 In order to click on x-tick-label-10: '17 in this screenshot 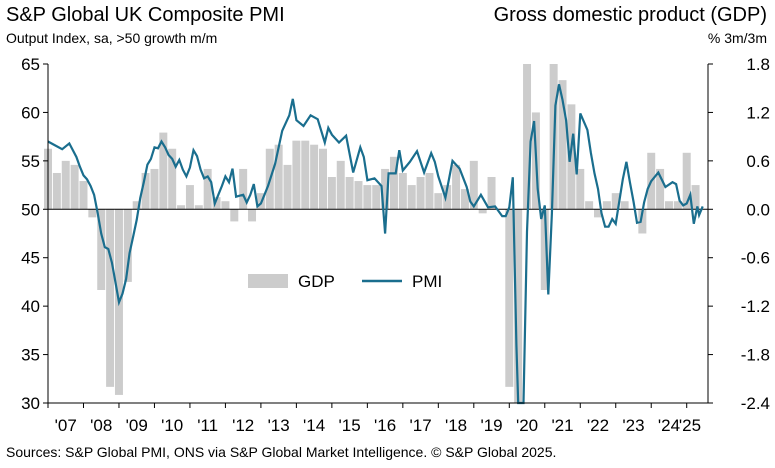, I will do `click(421, 425)`.